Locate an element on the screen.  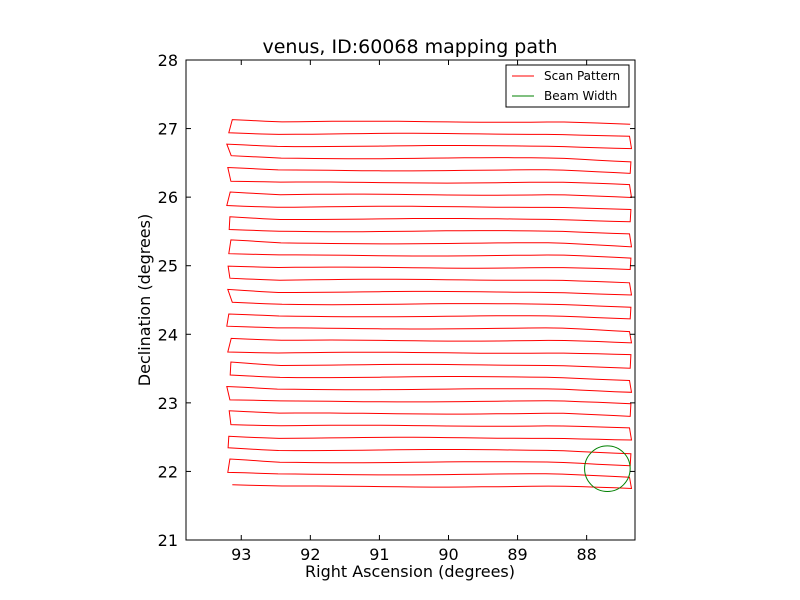
y-tick-label: 22 is located at coordinates (168, 471).